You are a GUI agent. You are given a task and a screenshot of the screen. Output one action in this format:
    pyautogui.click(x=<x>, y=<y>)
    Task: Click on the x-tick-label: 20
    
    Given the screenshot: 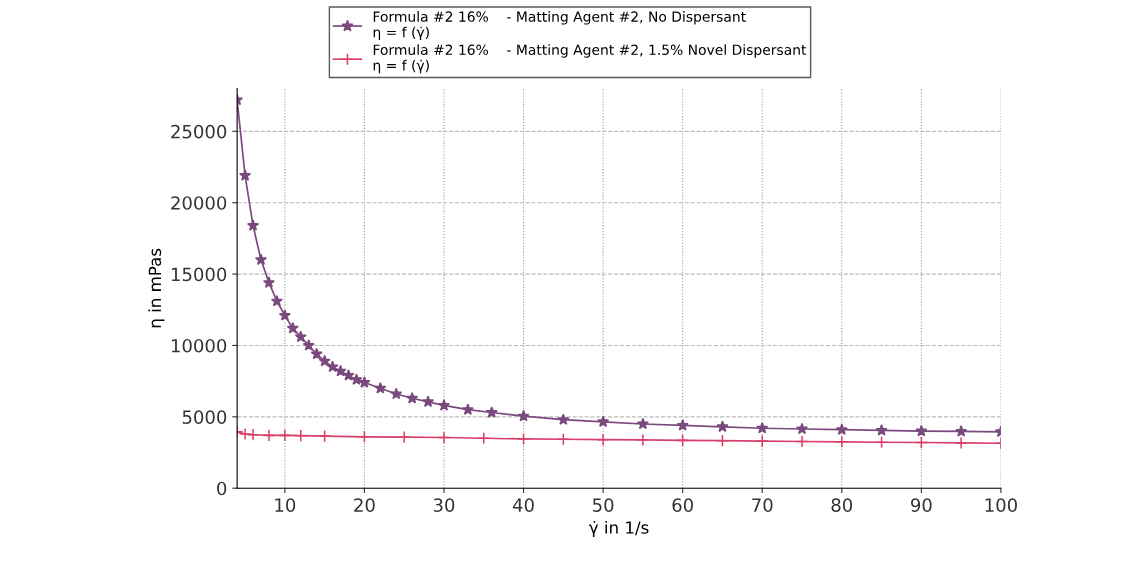 What is the action you would take?
    pyautogui.click(x=364, y=505)
    